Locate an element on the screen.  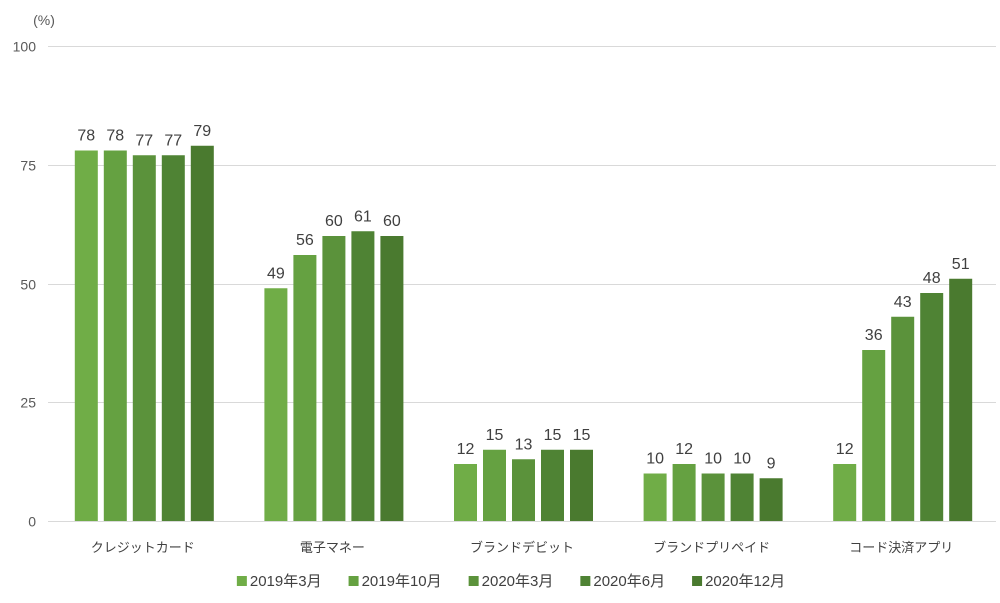
y-tick-label: 75 is located at coordinates (28, 166).